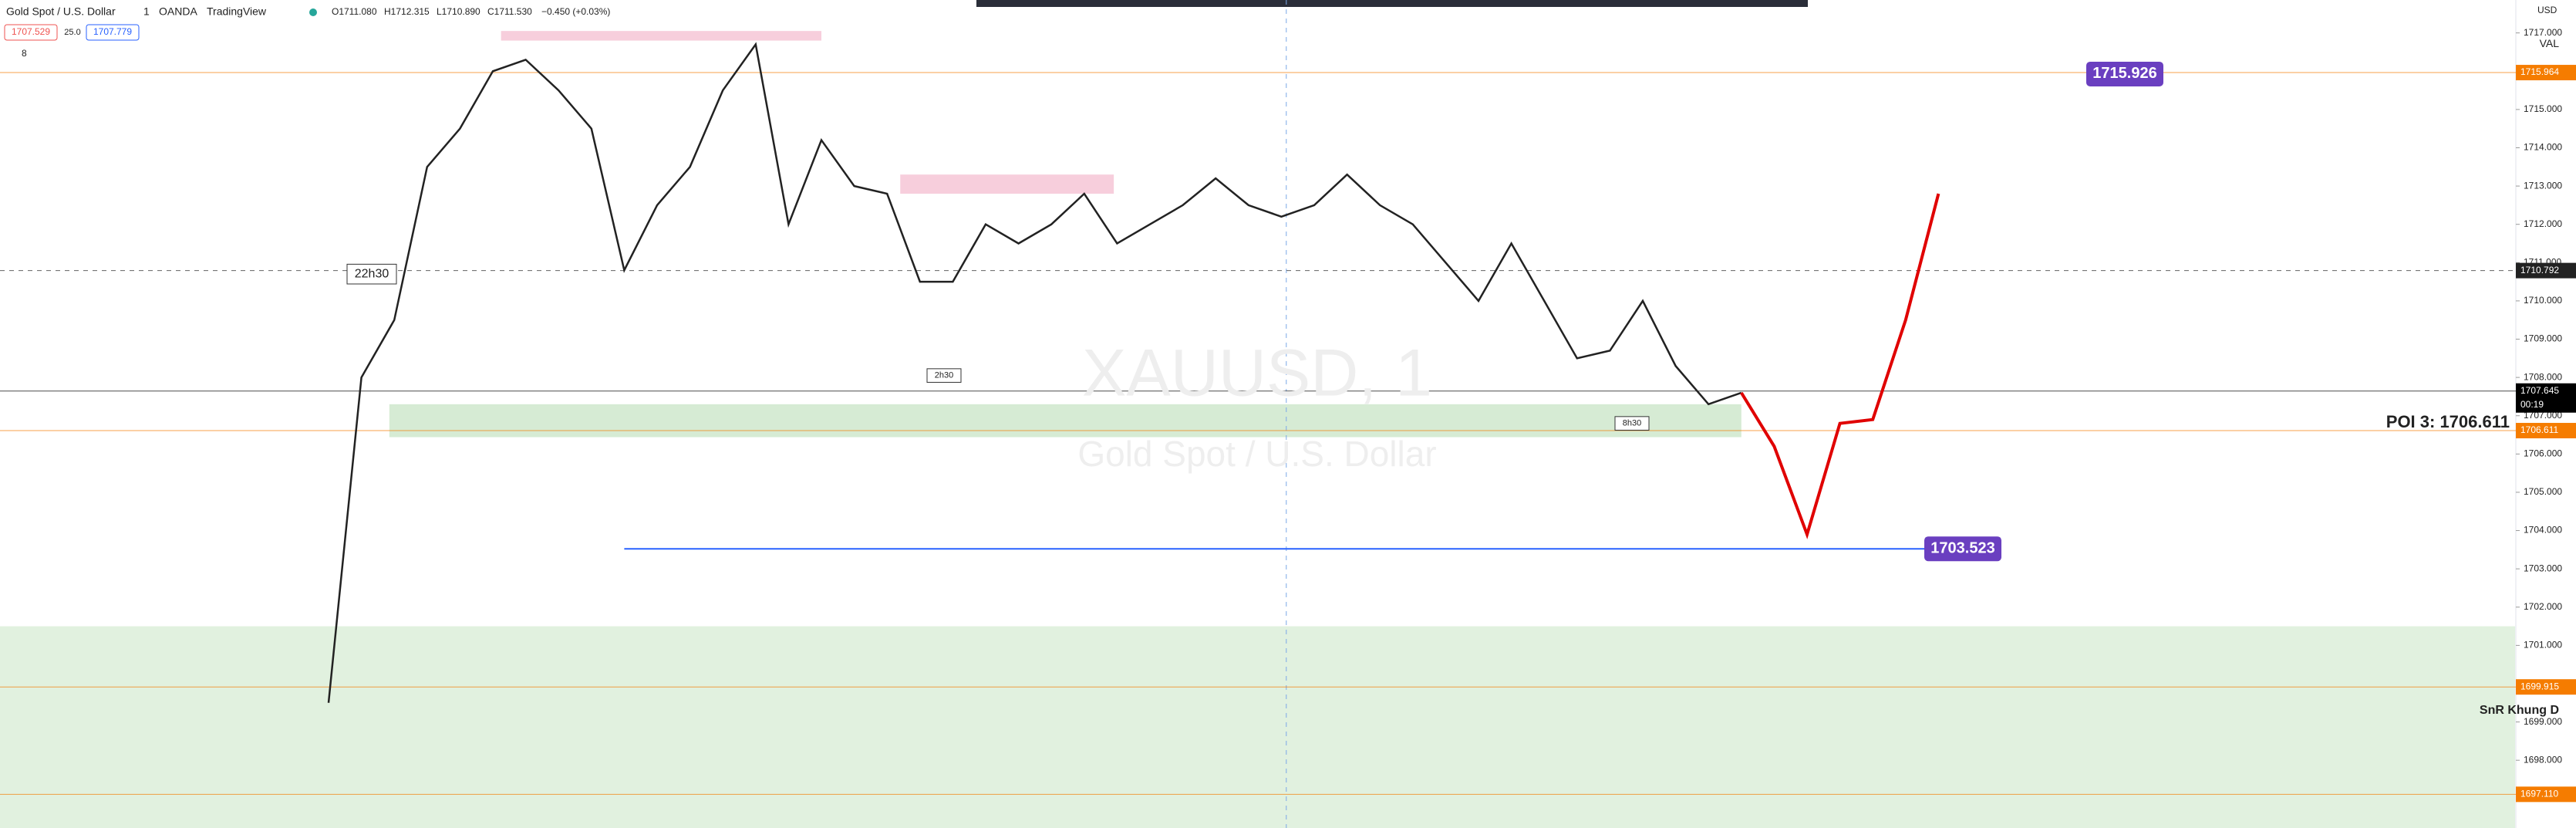 This screenshot has width=2576, height=828. I want to click on platform: TradingView, so click(237, 11).